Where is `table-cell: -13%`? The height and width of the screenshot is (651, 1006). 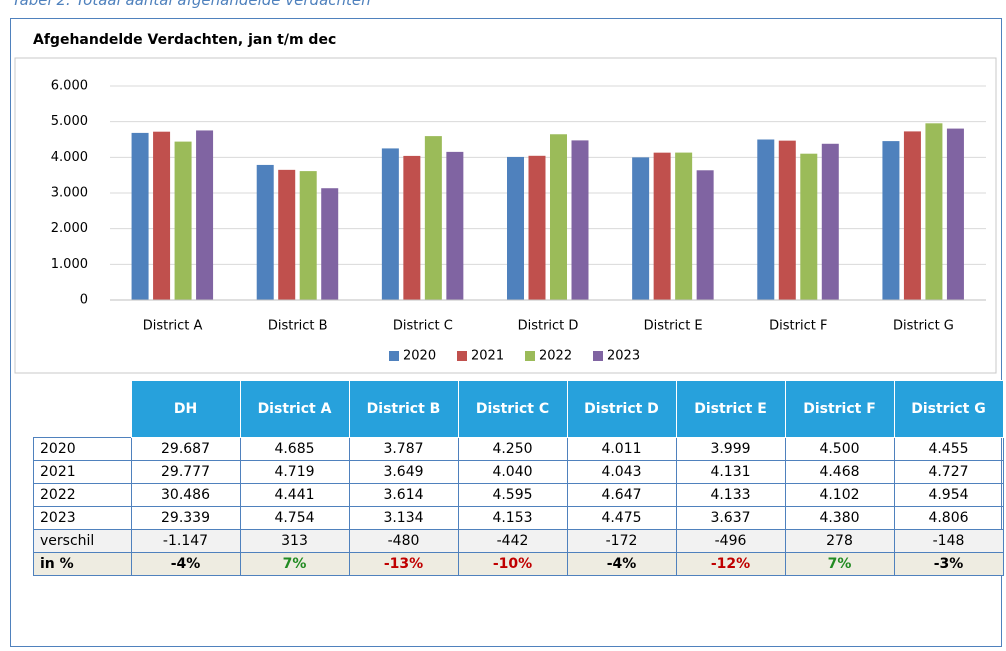 table-cell: -13% is located at coordinates (403, 564).